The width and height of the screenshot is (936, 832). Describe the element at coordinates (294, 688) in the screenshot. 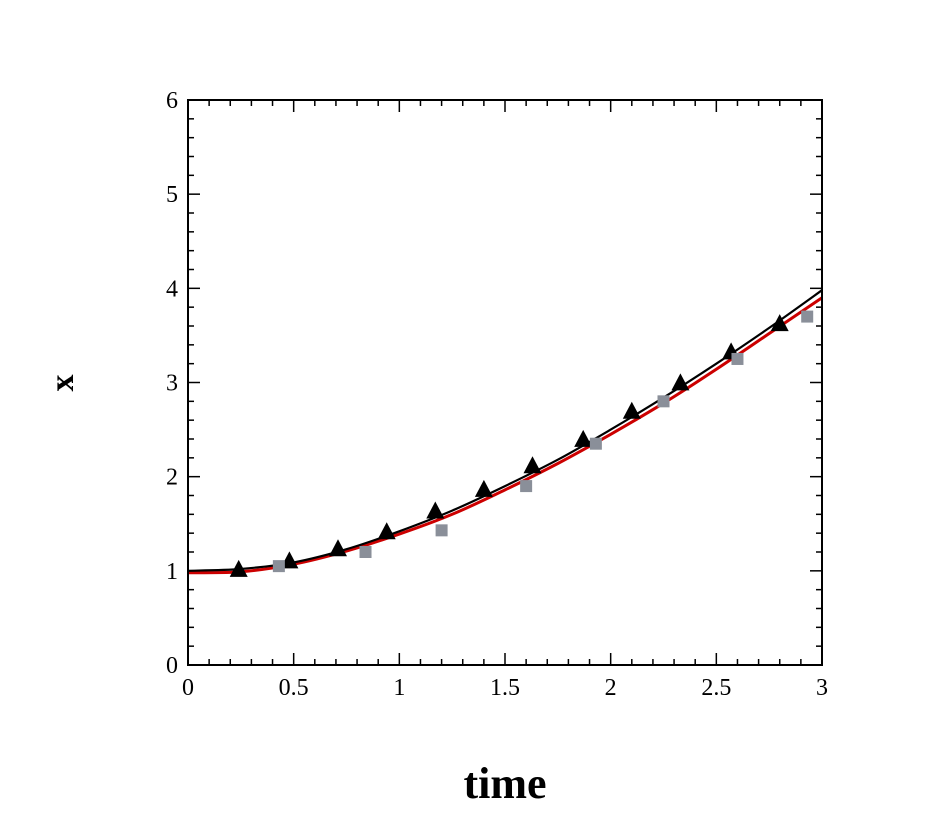

I see `x-tick-label: 0.5` at that location.